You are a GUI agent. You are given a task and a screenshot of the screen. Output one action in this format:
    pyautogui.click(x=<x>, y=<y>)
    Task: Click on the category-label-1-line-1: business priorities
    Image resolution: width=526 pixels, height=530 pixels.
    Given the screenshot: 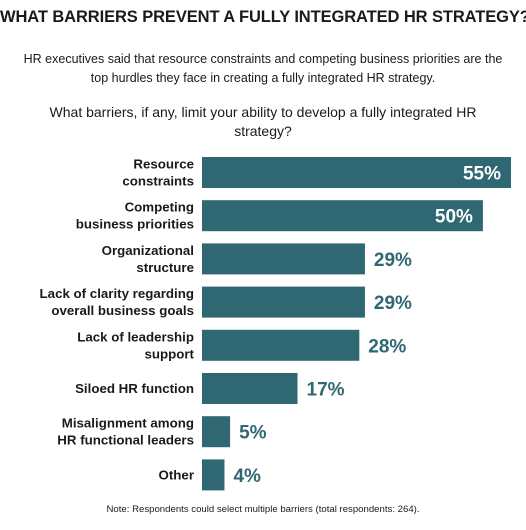 What is the action you would take?
    pyautogui.click(x=135, y=224)
    